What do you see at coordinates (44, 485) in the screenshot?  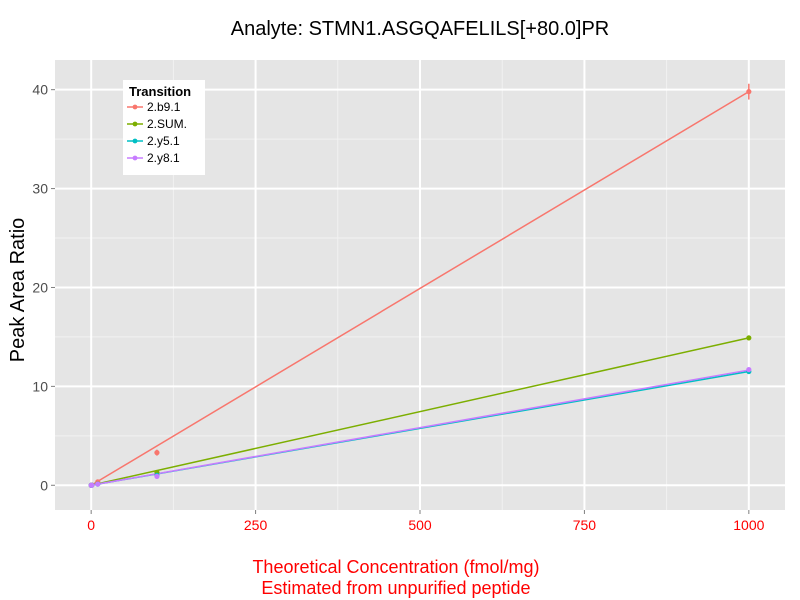 I see `y-tick-label: 0` at bounding box center [44, 485].